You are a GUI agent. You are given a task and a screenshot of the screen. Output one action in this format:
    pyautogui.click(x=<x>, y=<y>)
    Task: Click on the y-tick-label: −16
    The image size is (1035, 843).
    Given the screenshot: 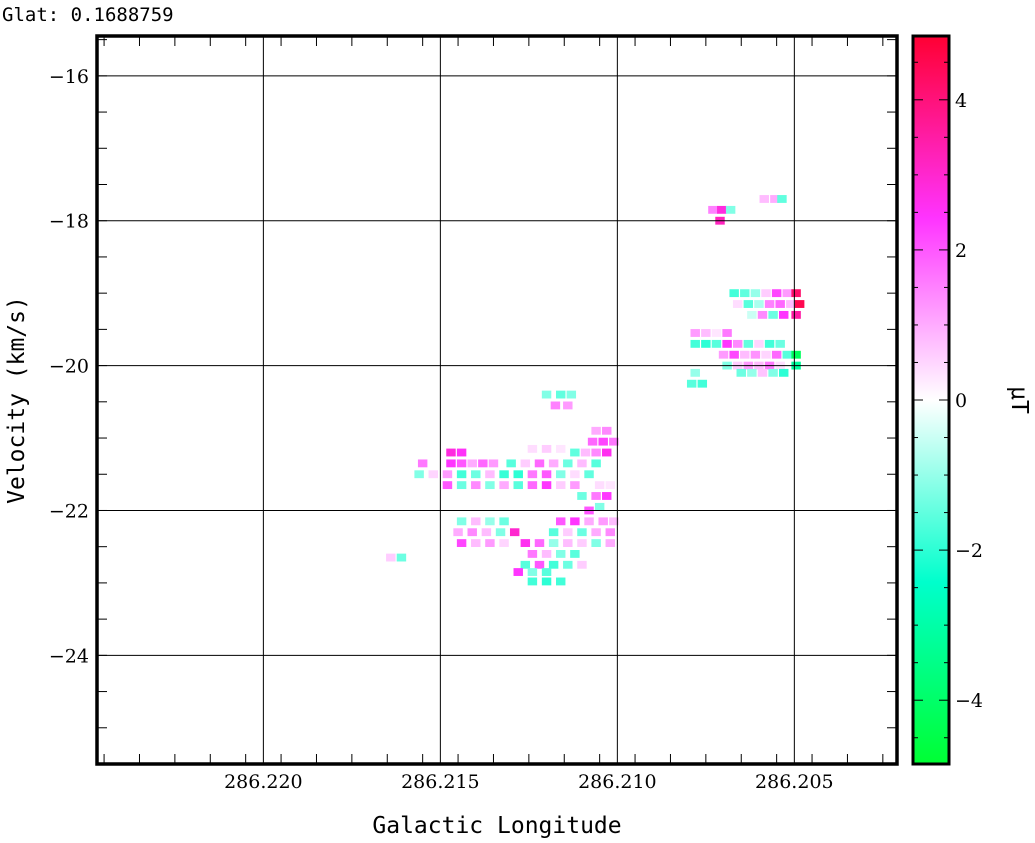 What is the action you would take?
    pyautogui.click(x=69, y=77)
    